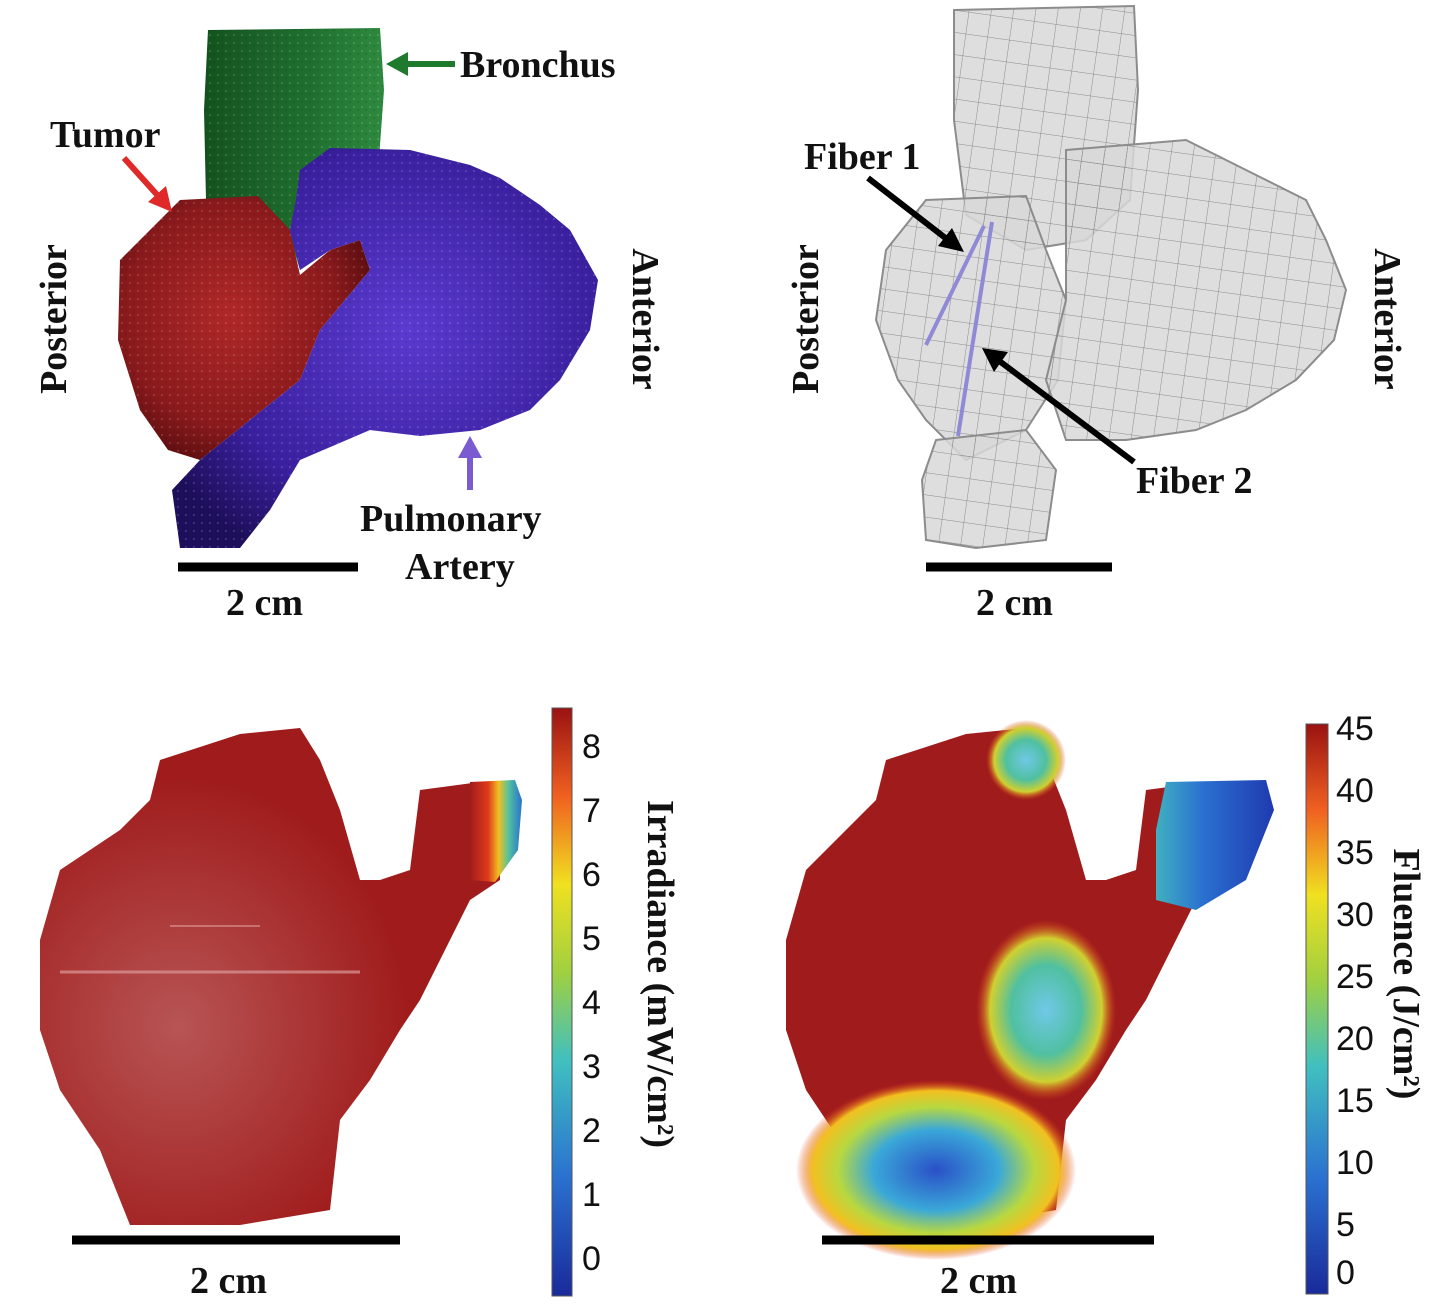 The height and width of the screenshot is (1313, 1451). I want to click on bronchus-label: Bronchus, so click(538, 65).